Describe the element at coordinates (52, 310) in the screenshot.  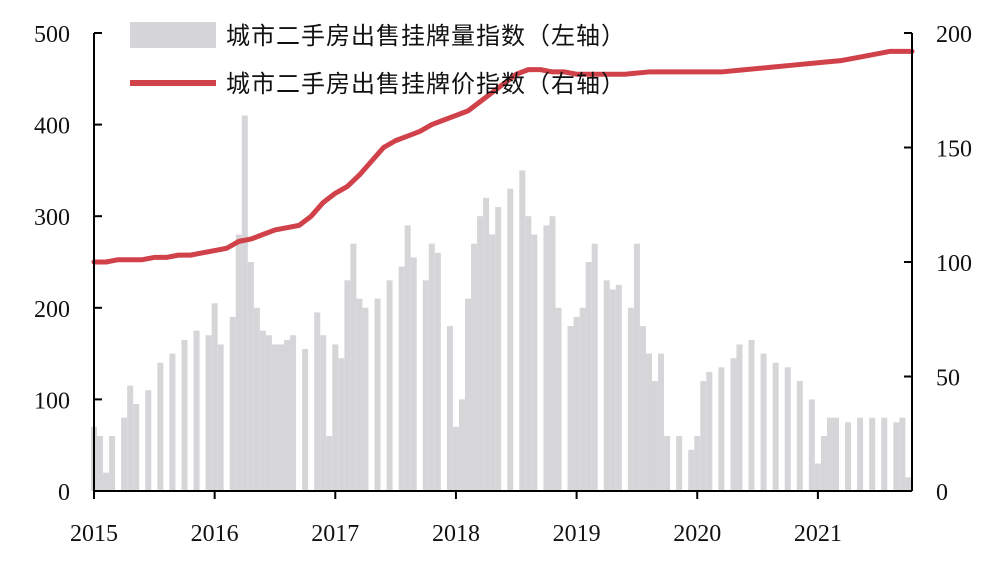
I see `left-tick-label: 200` at that location.